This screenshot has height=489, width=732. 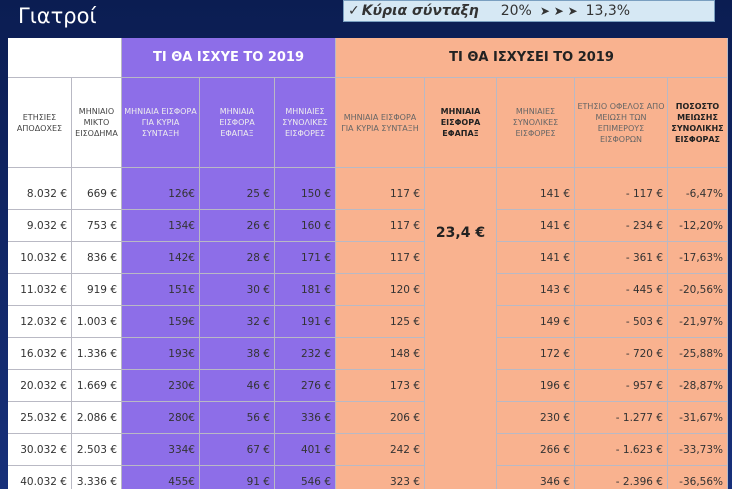 I want to click on blank-header, so click(x=65, y=58).